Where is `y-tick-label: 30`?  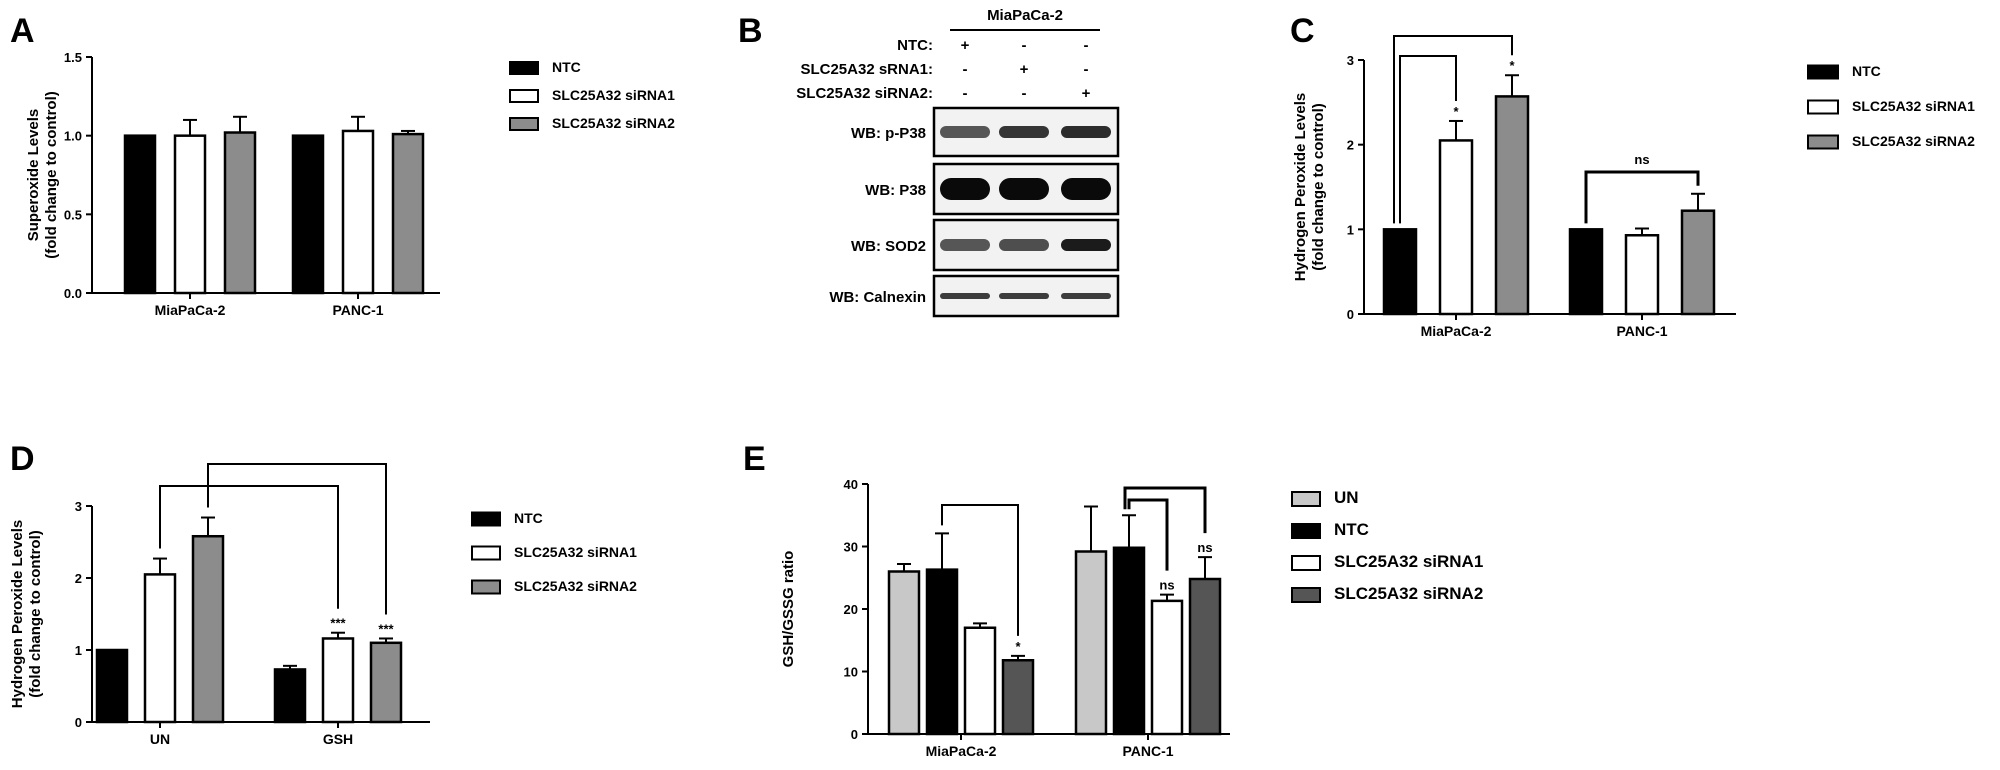
y-tick-label: 30 is located at coordinates (851, 547).